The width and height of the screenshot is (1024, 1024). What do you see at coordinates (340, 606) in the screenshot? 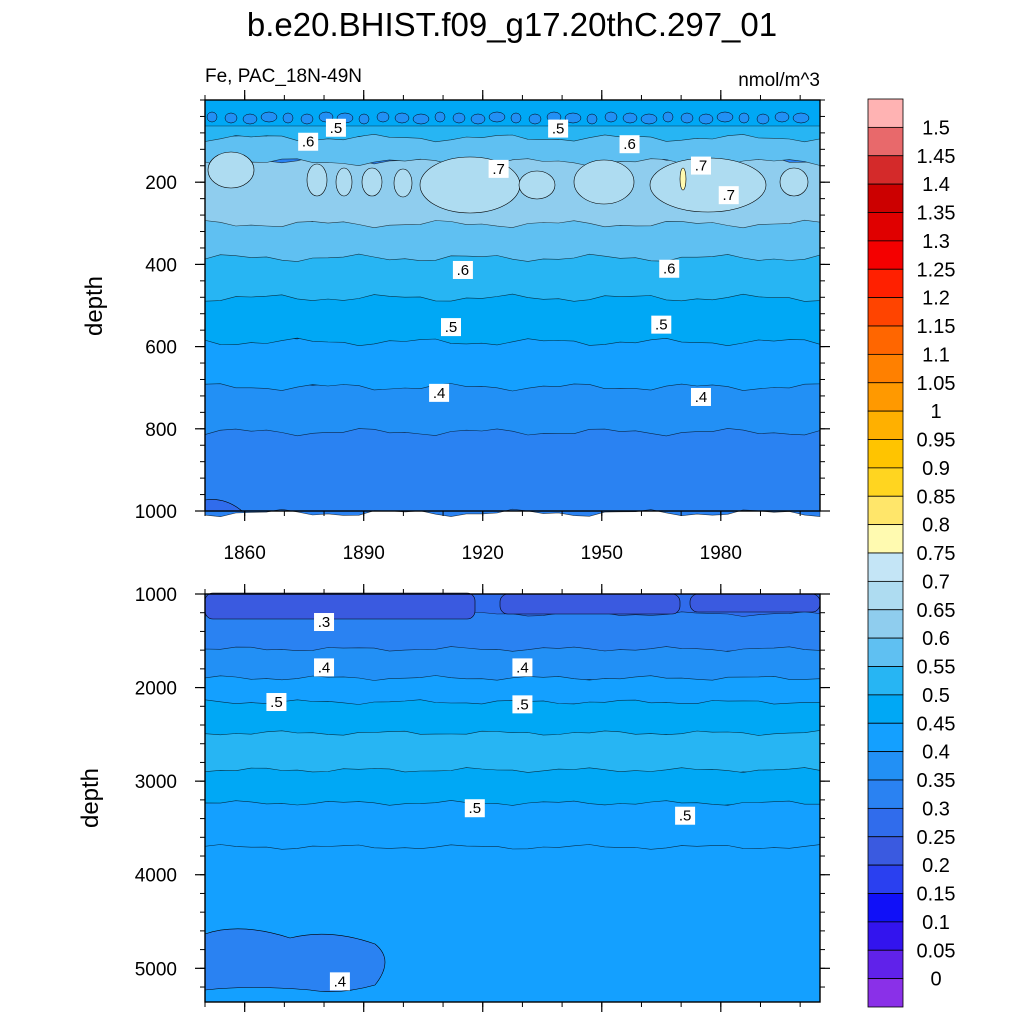
I see `lower-top-patch` at bounding box center [340, 606].